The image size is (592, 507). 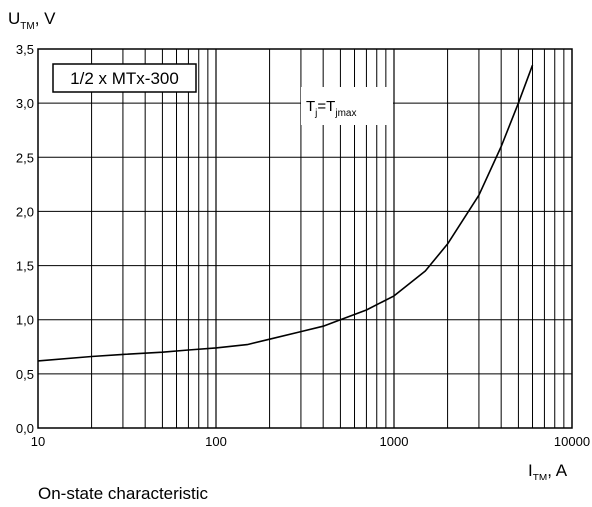 What do you see at coordinates (216, 441) in the screenshot?
I see `x-tick-label: 100` at bounding box center [216, 441].